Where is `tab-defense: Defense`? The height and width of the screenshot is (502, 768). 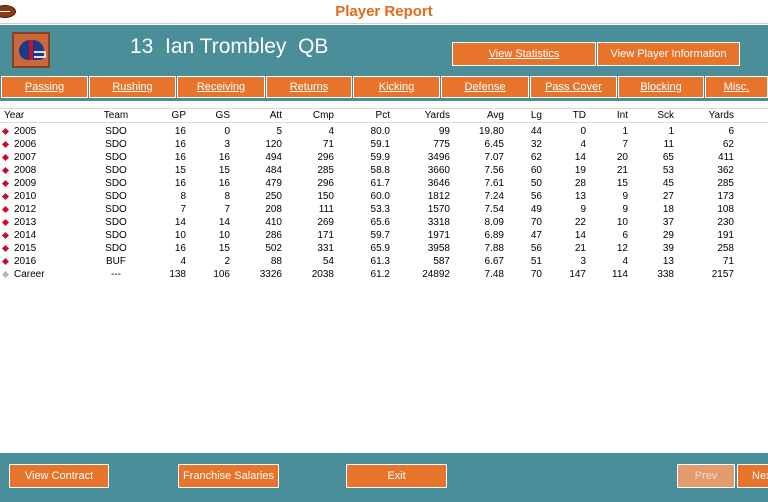
tab-defense: Defense is located at coordinates (485, 87).